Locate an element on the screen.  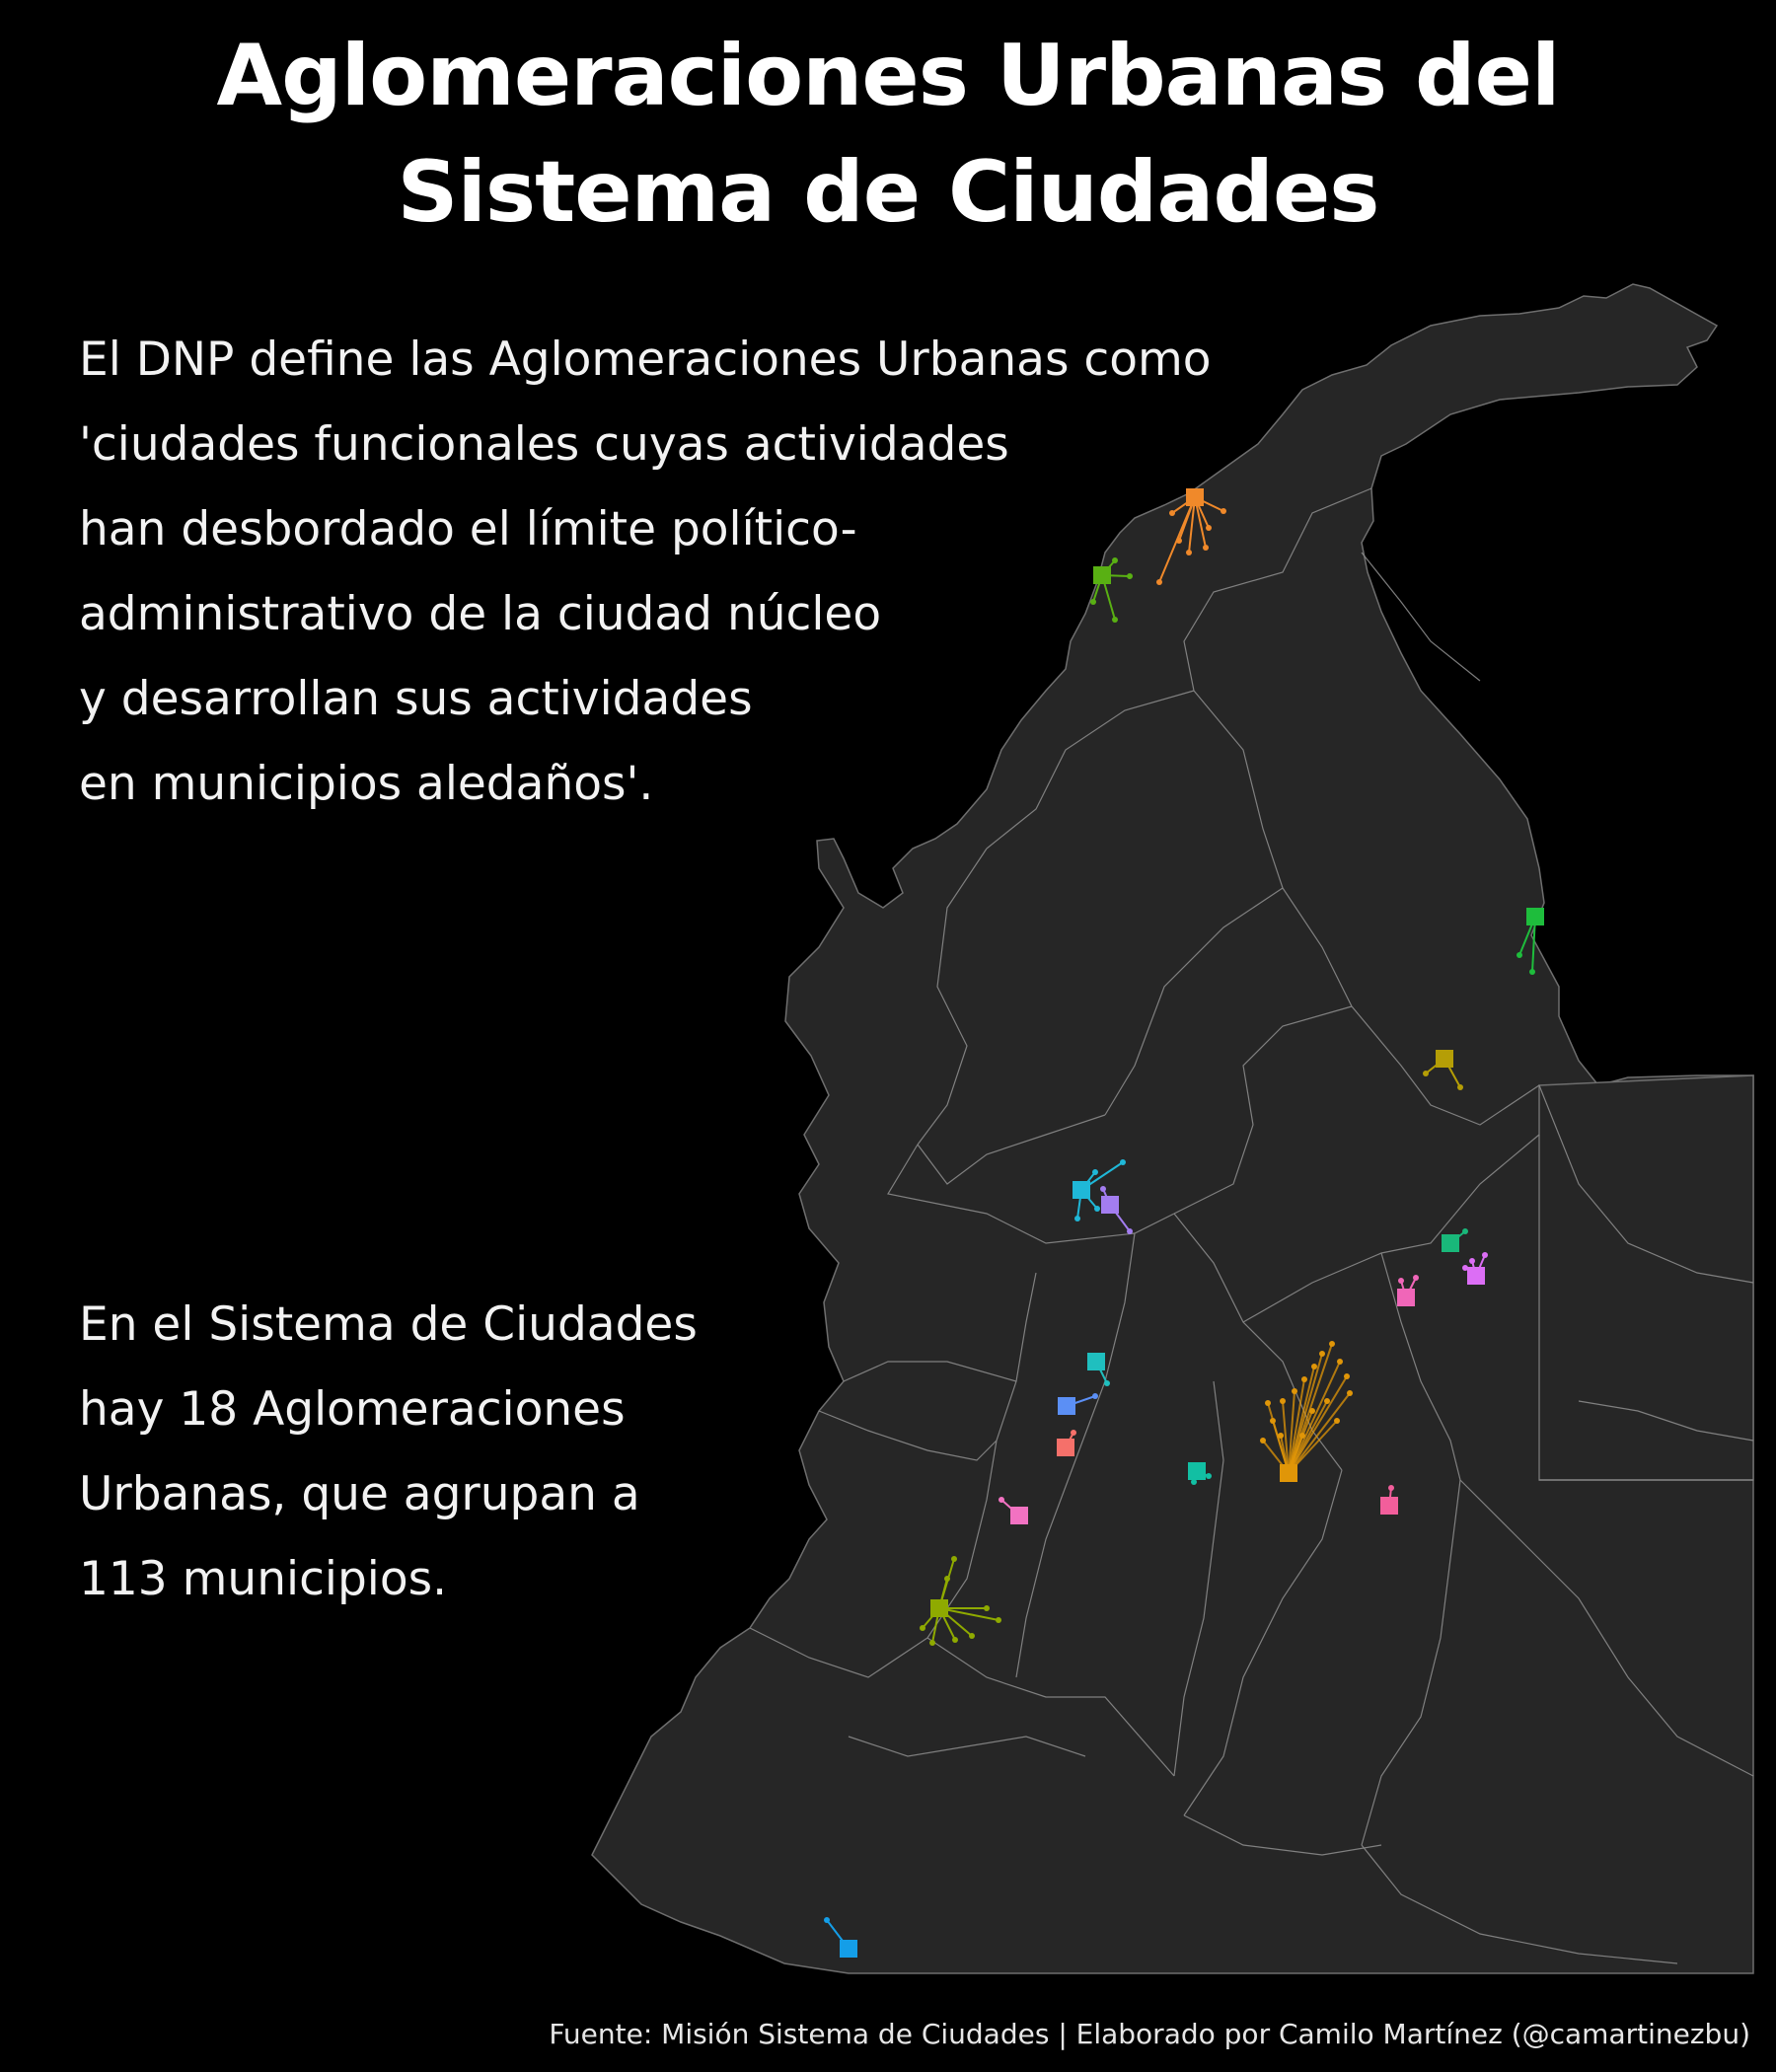
agglomeration-core-villavicencio is located at coordinates (1389, 1506).